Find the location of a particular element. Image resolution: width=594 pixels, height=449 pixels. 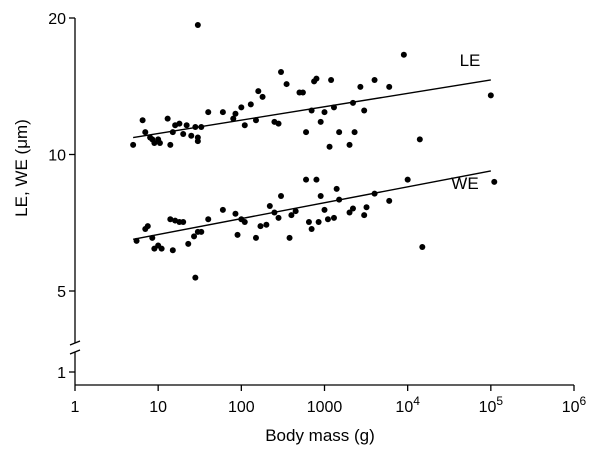

series-labels: LE WE is located at coordinates (465, 122).